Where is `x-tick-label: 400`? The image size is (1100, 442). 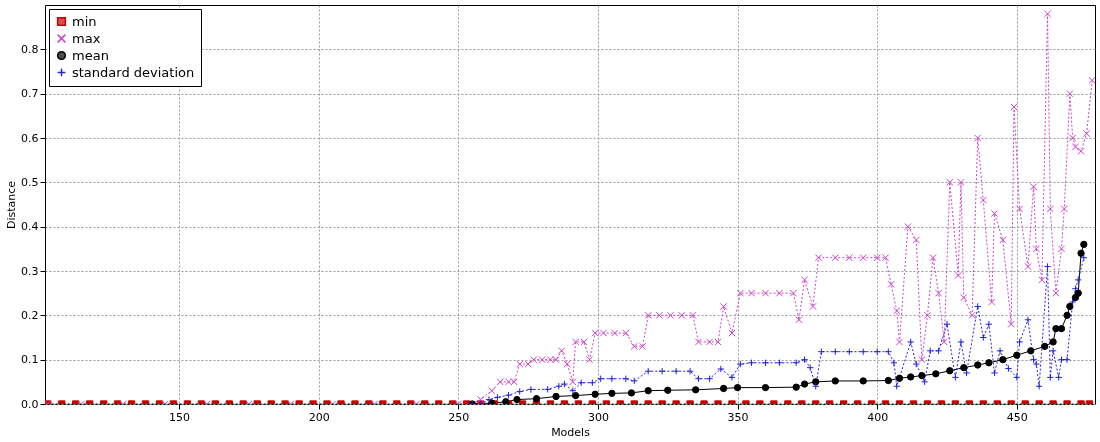 x-tick-label: 400 is located at coordinates (878, 417).